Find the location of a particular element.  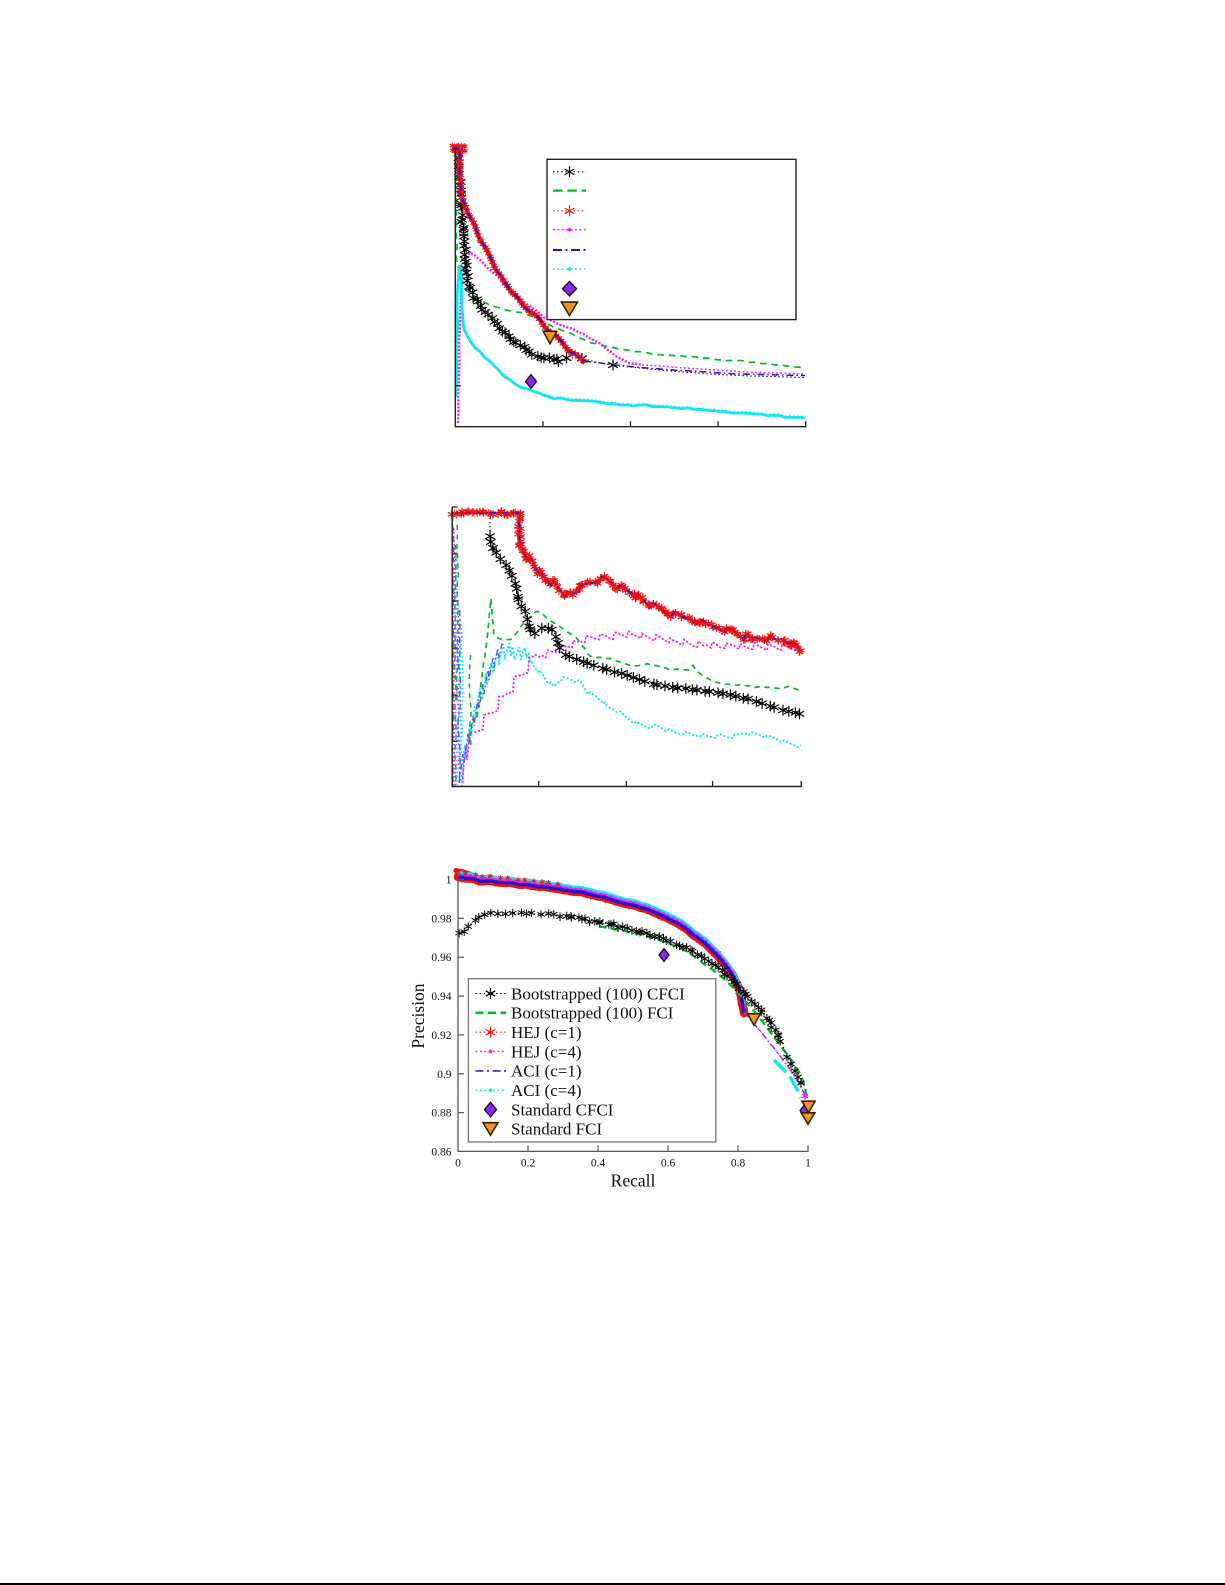

svg-text: 0.4 is located at coordinates (598, 1164).